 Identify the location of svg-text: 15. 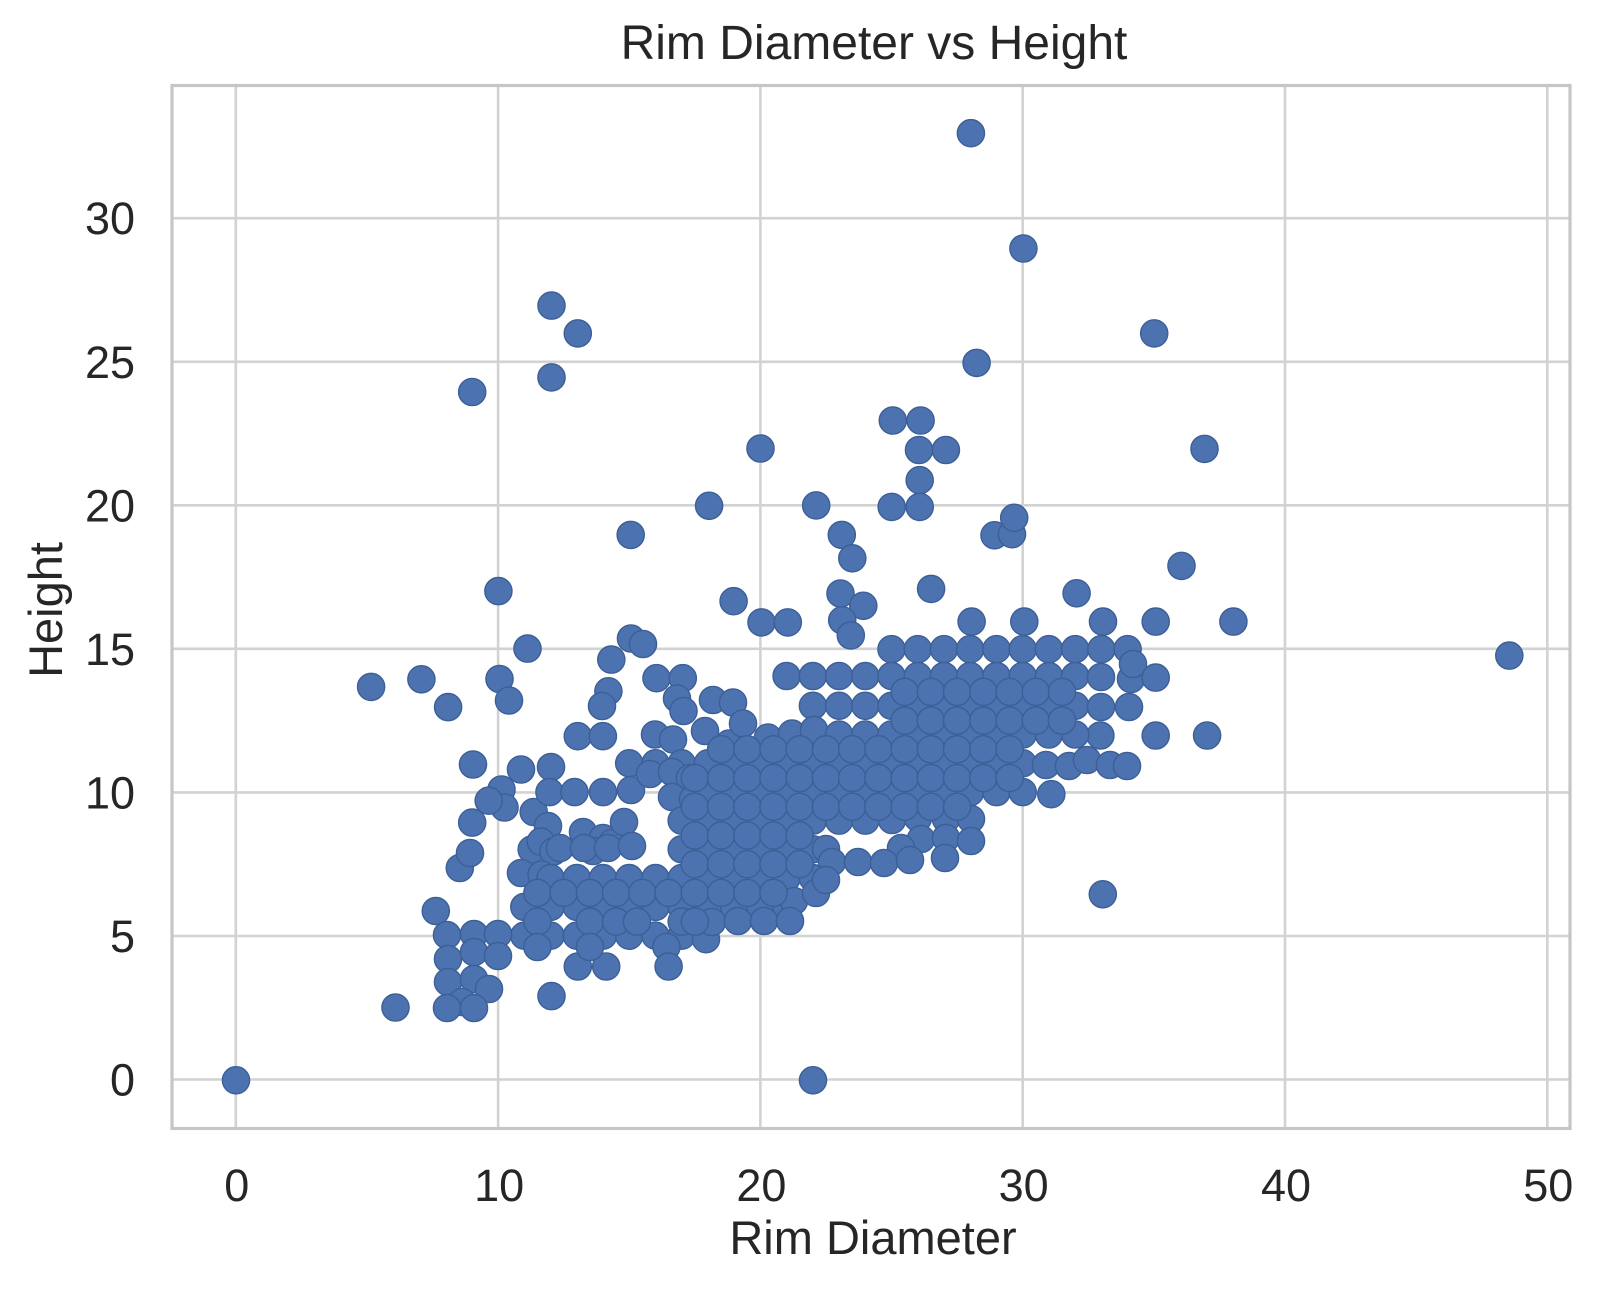
(110, 649).